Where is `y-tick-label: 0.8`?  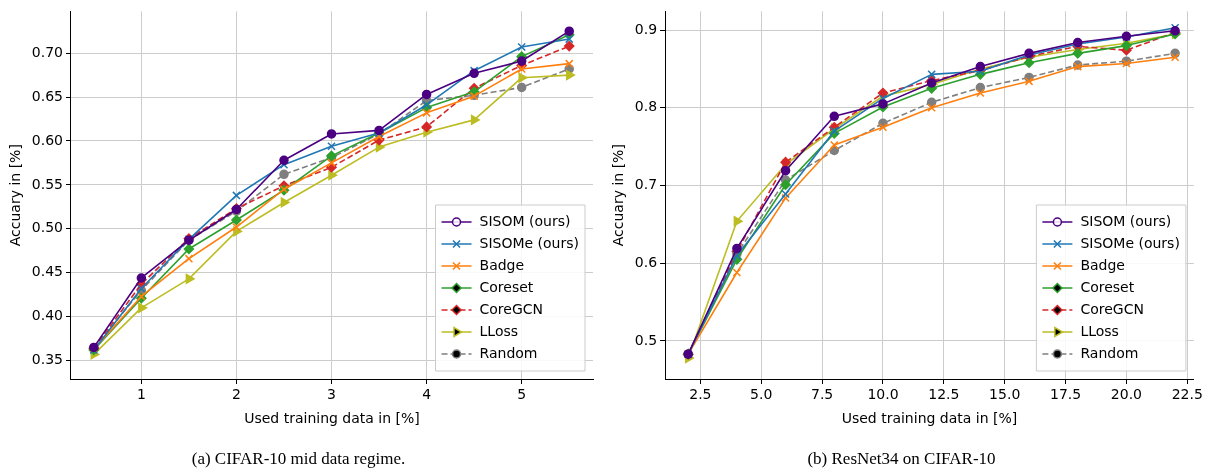
y-tick-label: 0.8 is located at coordinates (646, 106).